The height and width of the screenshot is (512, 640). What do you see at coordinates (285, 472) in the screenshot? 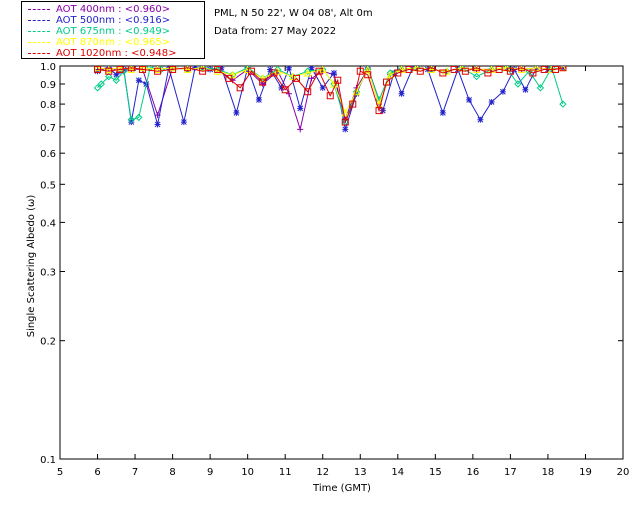
I see `x-tick-label: 11` at bounding box center [285, 472].